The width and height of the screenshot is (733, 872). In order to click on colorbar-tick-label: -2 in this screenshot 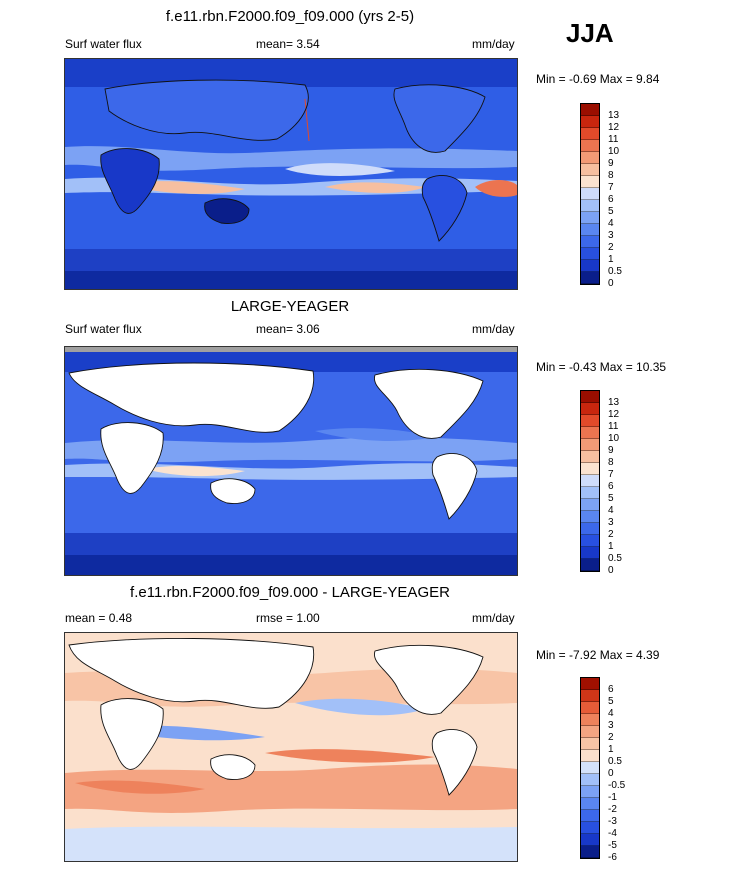, I will do `click(612, 809)`.